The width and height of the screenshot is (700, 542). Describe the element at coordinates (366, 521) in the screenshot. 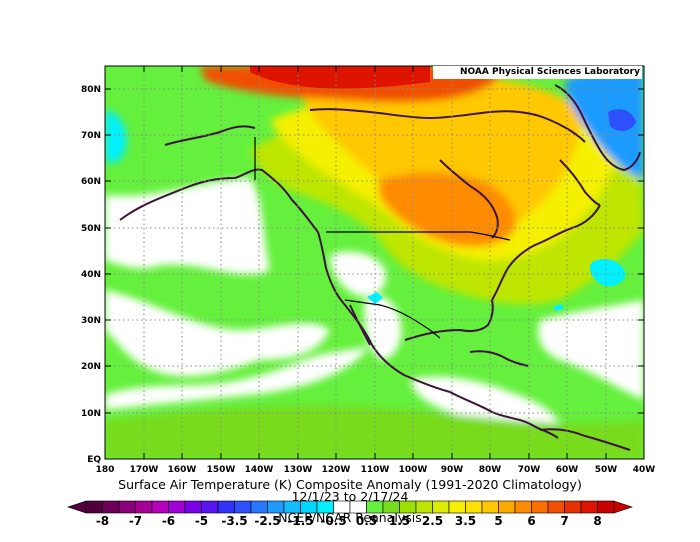

I see `colorbar-label: 0.5` at that location.